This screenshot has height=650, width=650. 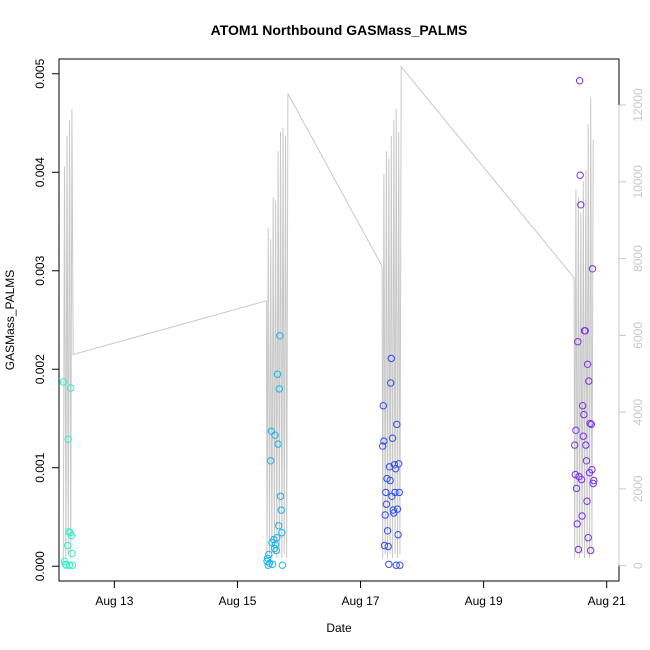 I want to click on y2-tick-label: 2000, so click(x=638, y=488).